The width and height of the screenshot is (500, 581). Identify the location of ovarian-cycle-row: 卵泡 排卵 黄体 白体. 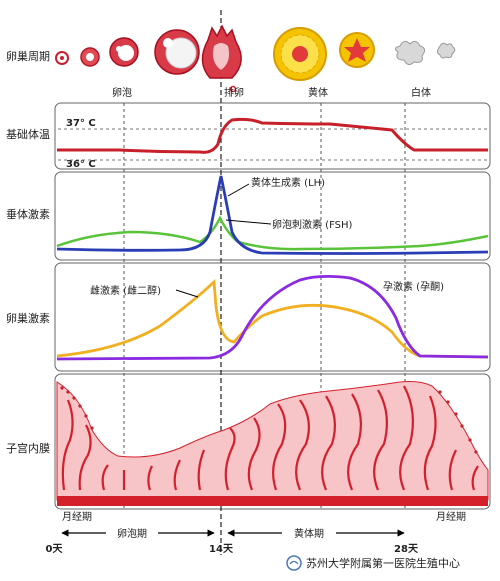
(255, 61).